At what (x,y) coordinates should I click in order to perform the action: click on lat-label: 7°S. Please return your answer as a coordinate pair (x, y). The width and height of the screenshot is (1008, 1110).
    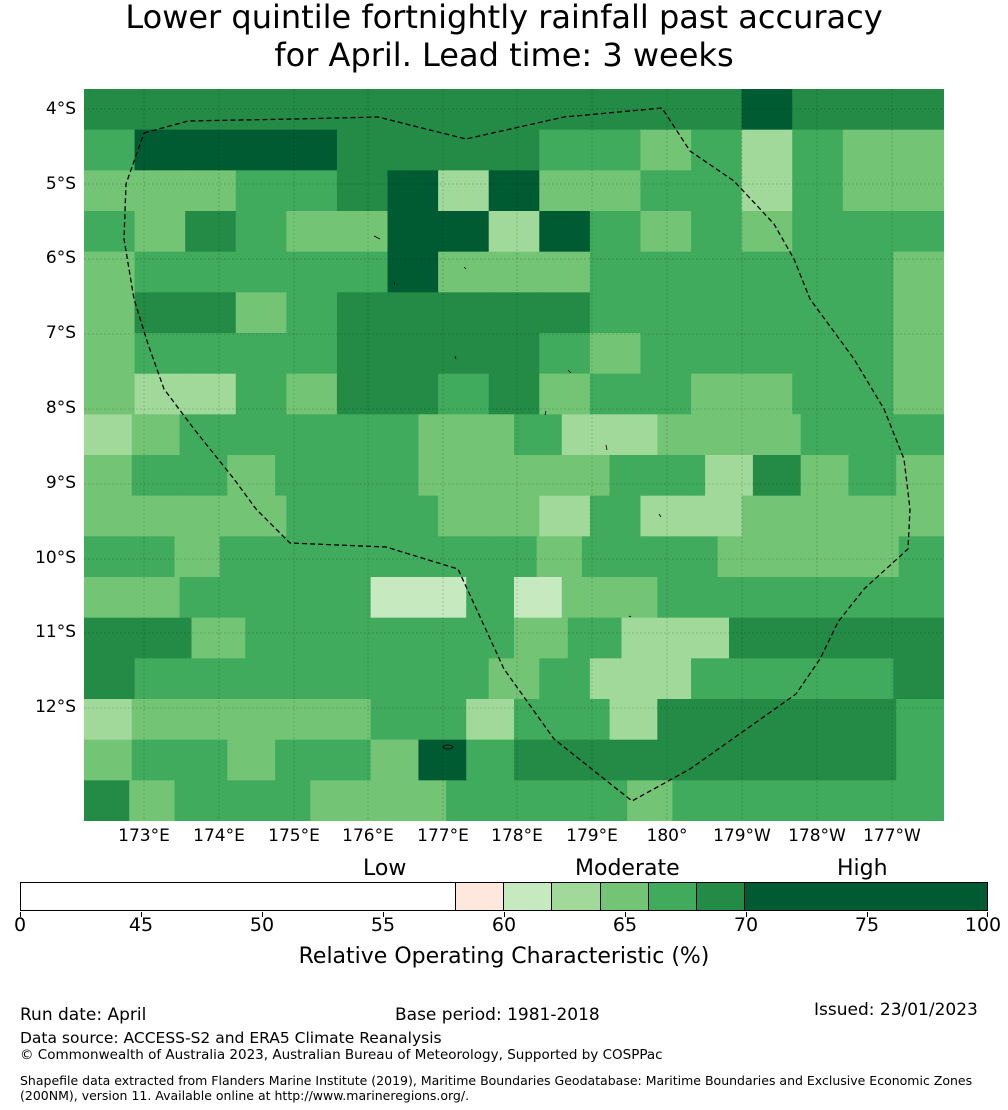
    Looking at the image, I should click on (60, 333).